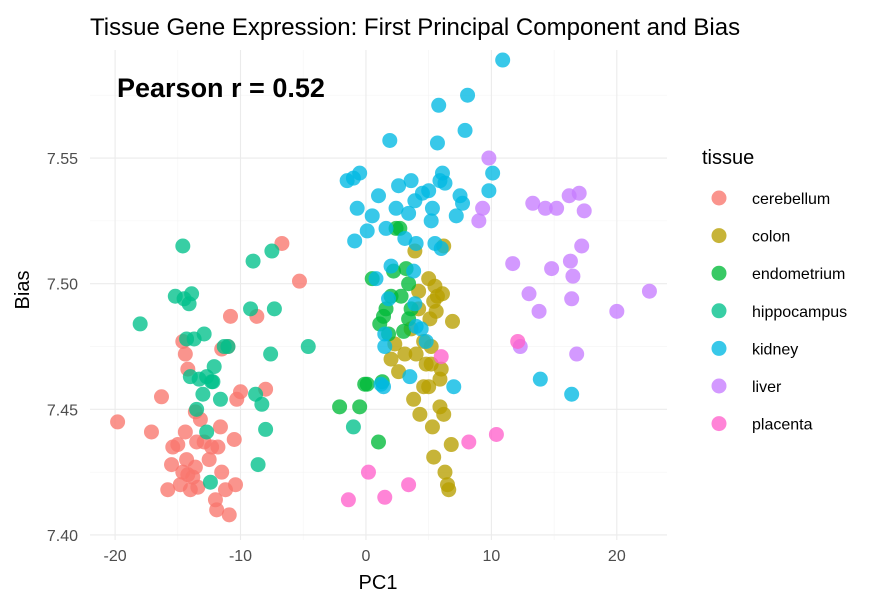  I want to click on y-tick-label: 7.45, so click(62, 410).